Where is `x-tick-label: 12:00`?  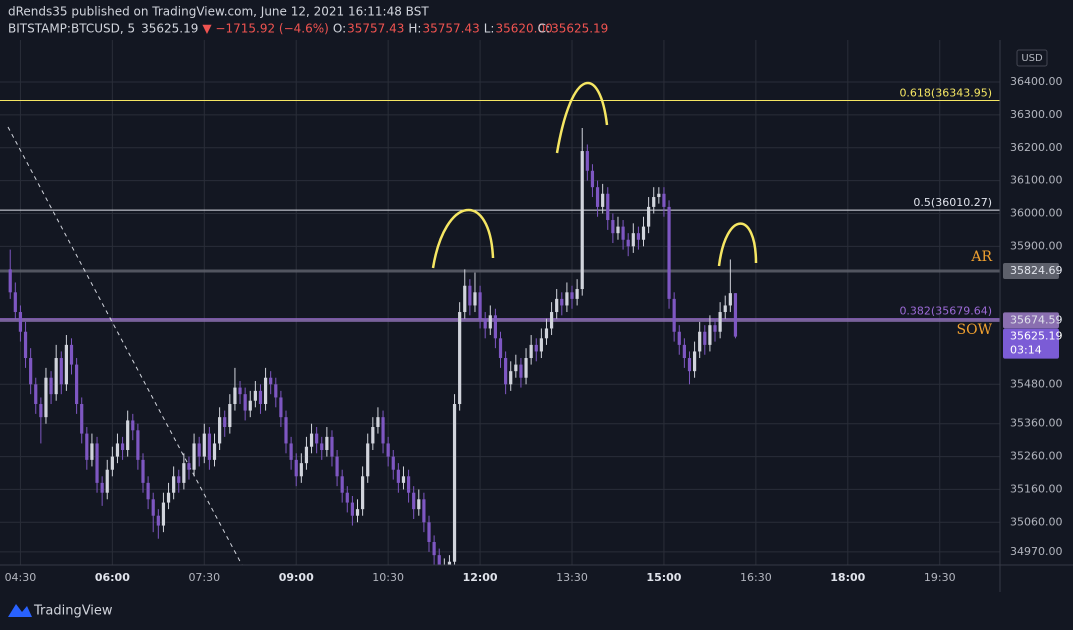 x-tick-label: 12:00 is located at coordinates (480, 577).